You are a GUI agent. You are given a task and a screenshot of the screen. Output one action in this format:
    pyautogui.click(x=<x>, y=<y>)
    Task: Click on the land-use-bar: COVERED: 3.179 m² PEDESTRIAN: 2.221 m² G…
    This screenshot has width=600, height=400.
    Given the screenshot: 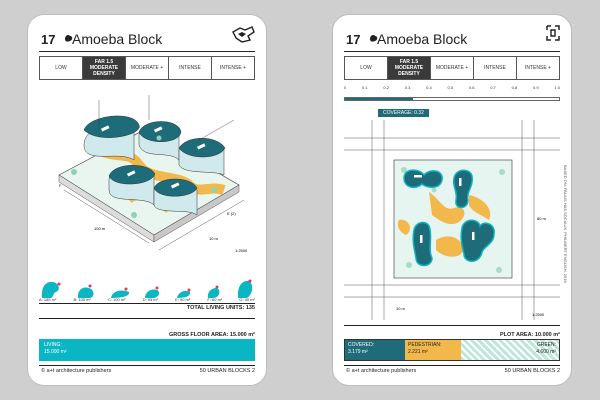 What is the action you would take?
    pyautogui.click(x=452, y=350)
    